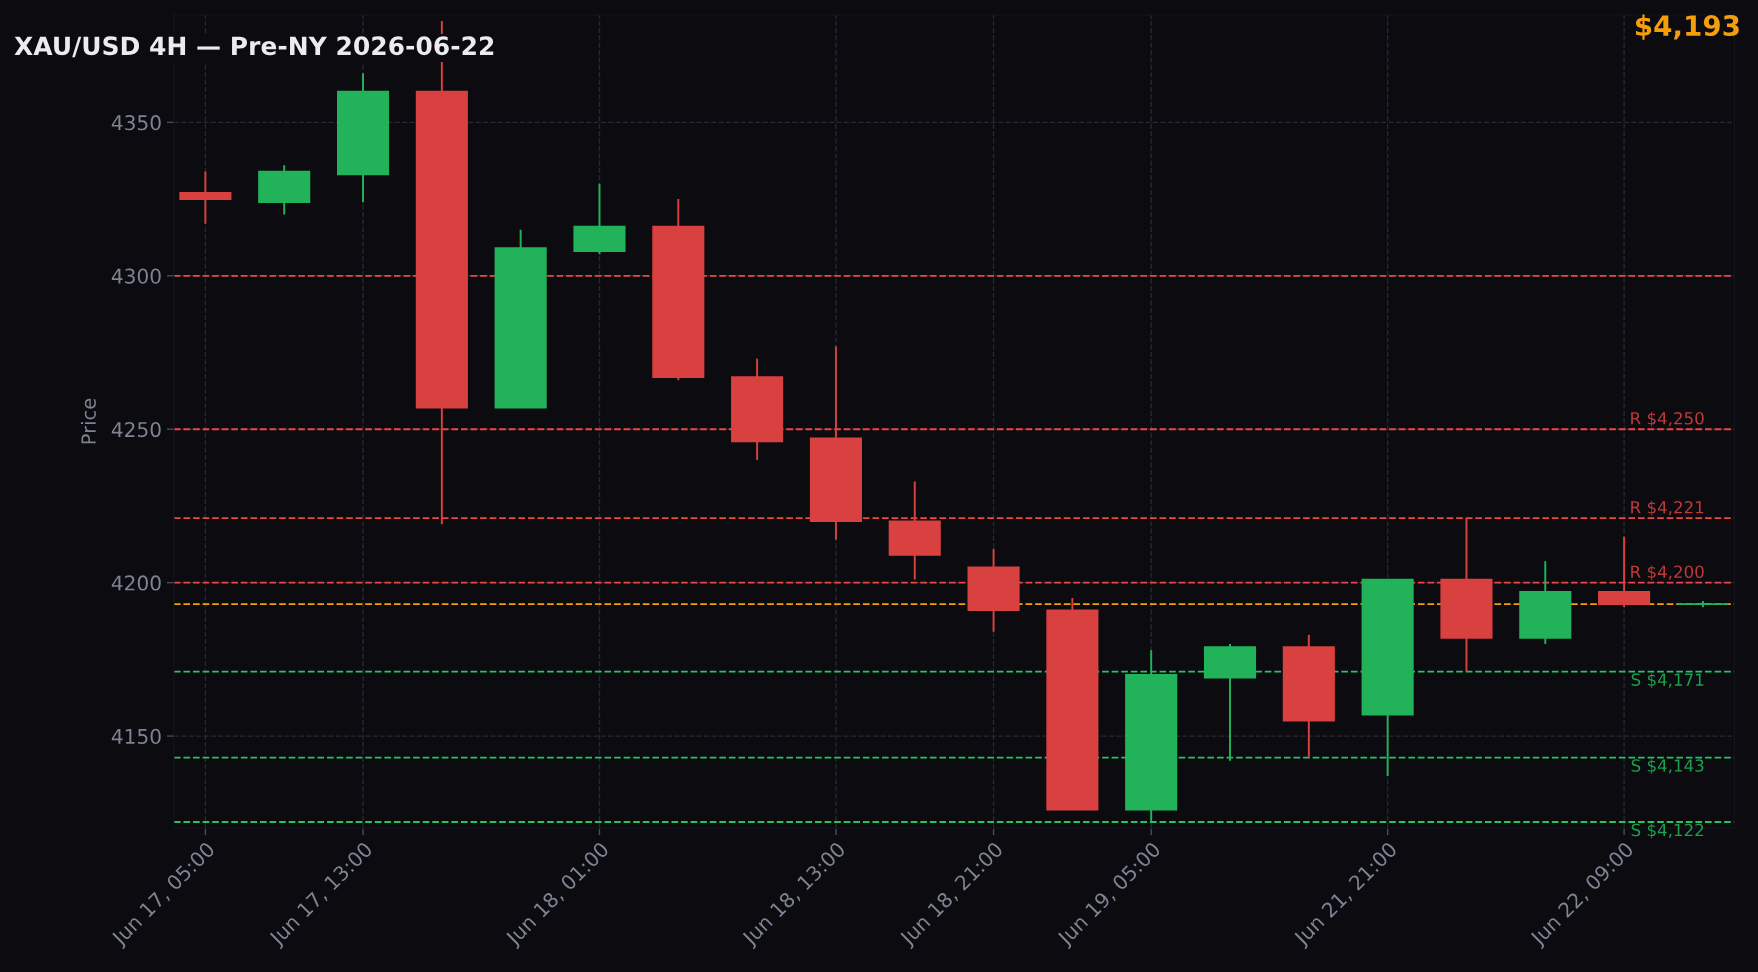 The image size is (1758, 972). What do you see at coordinates (1667, 681) in the screenshot?
I see `ref-line-label: S $4,171` at bounding box center [1667, 681].